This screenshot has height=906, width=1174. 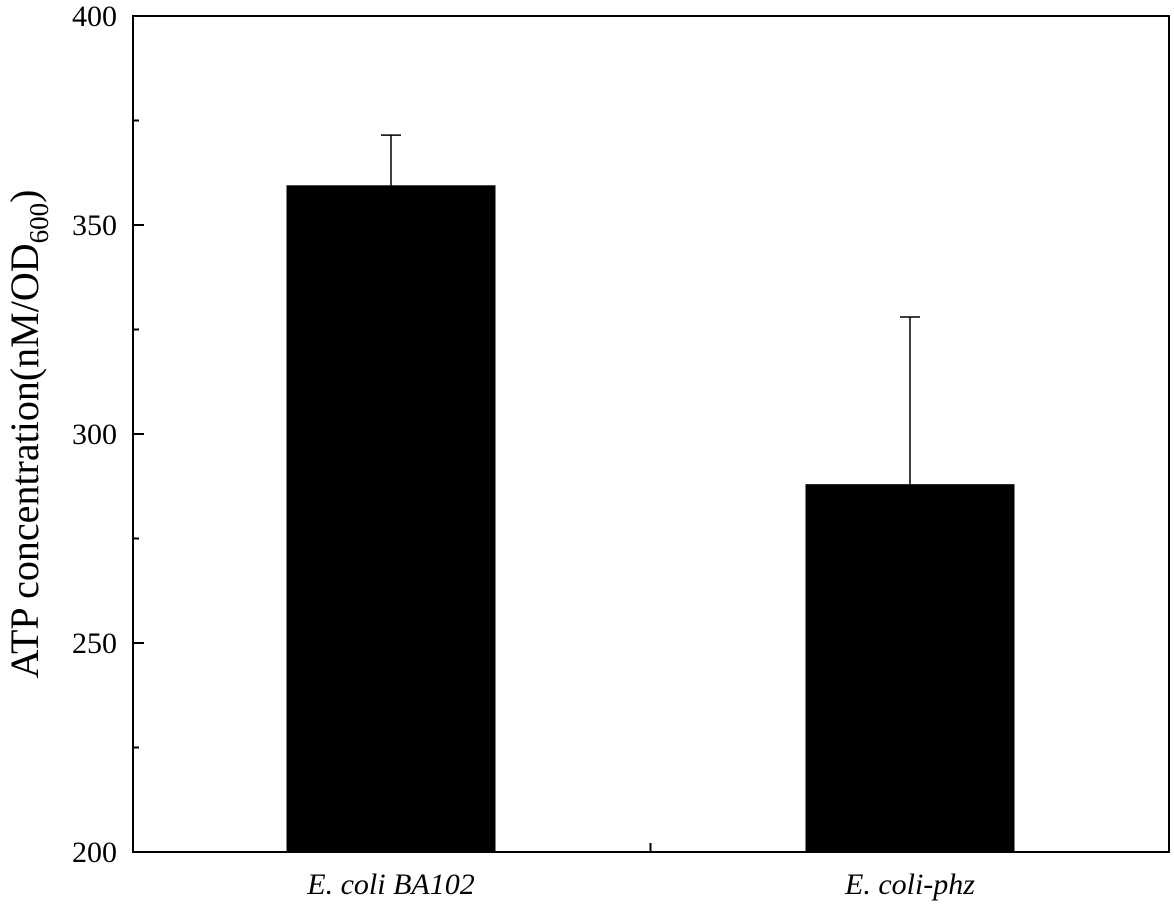 What do you see at coordinates (94, 225) in the screenshot?
I see `y-tick-label: 350` at bounding box center [94, 225].